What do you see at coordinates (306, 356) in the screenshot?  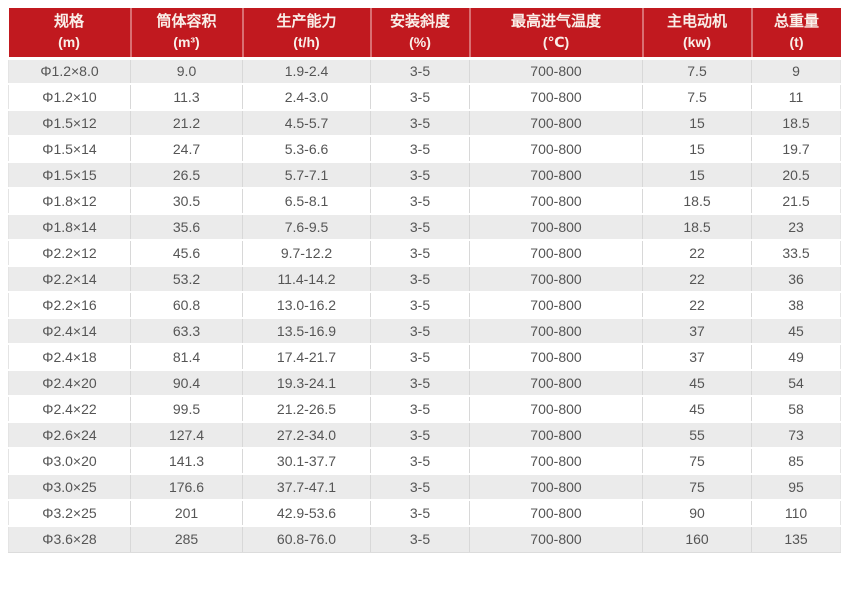 I see `cell-capacity: 17.4-21.7` at bounding box center [306, 356].